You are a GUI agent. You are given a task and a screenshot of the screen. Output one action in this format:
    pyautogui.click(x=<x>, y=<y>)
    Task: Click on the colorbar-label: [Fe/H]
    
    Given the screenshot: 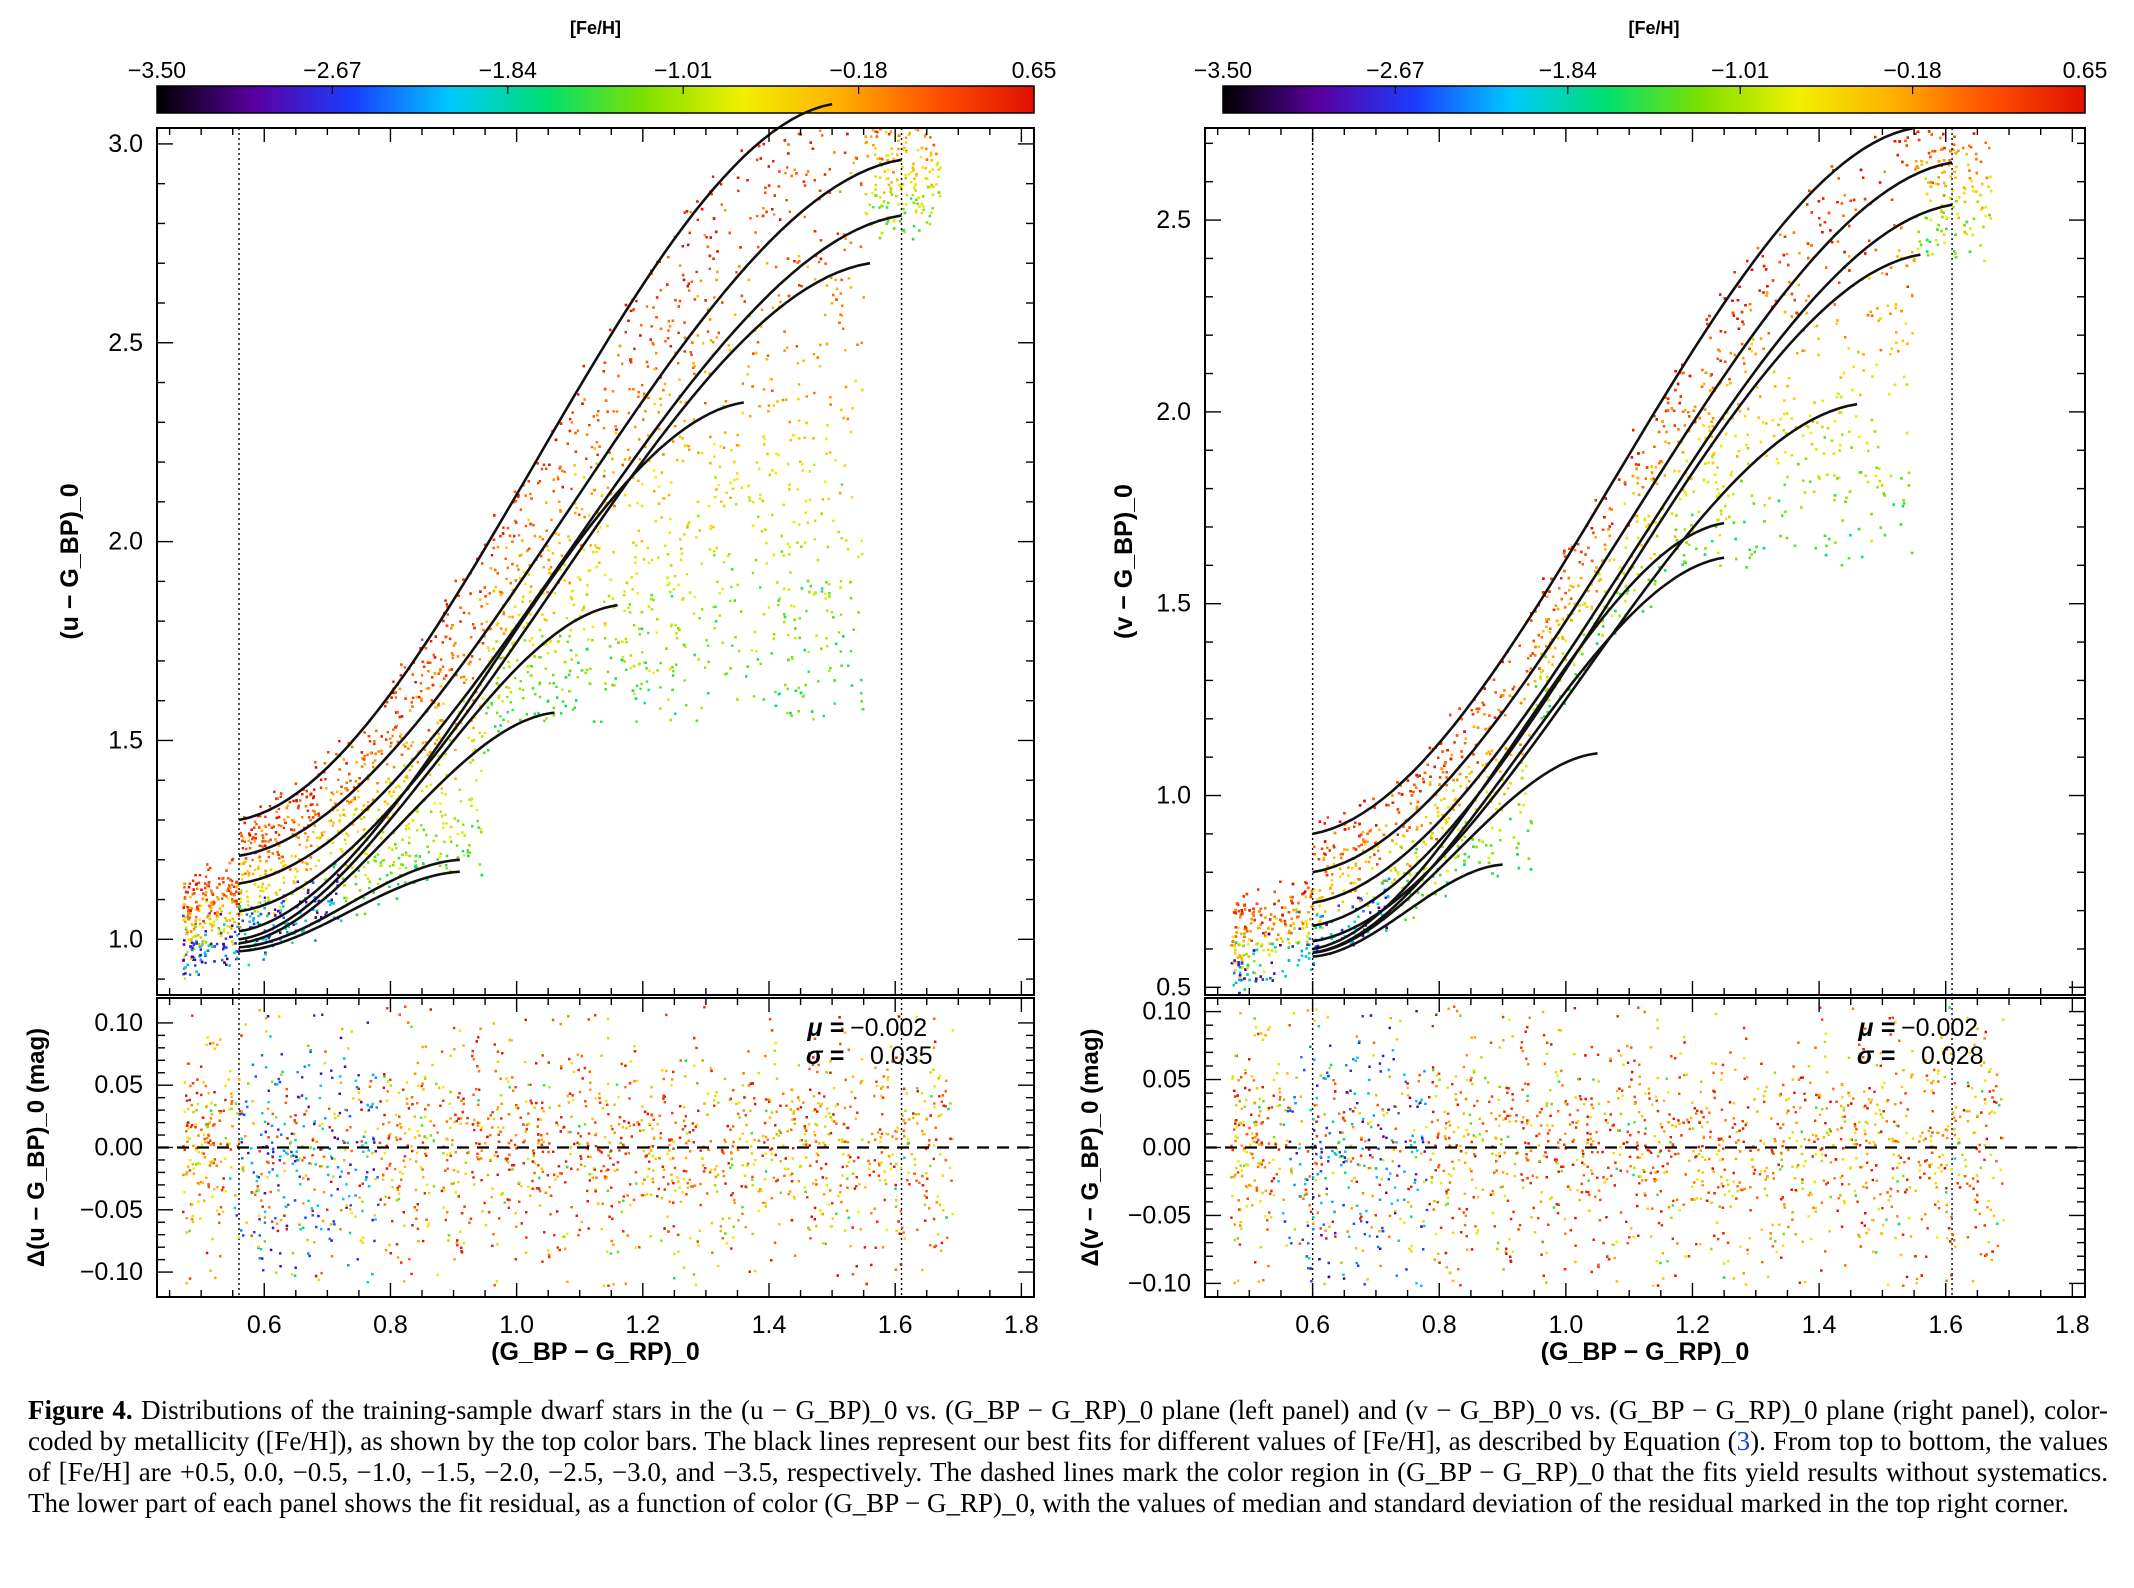 What is the action you would take?
    pyautogui.click(x=595, y=28)
    